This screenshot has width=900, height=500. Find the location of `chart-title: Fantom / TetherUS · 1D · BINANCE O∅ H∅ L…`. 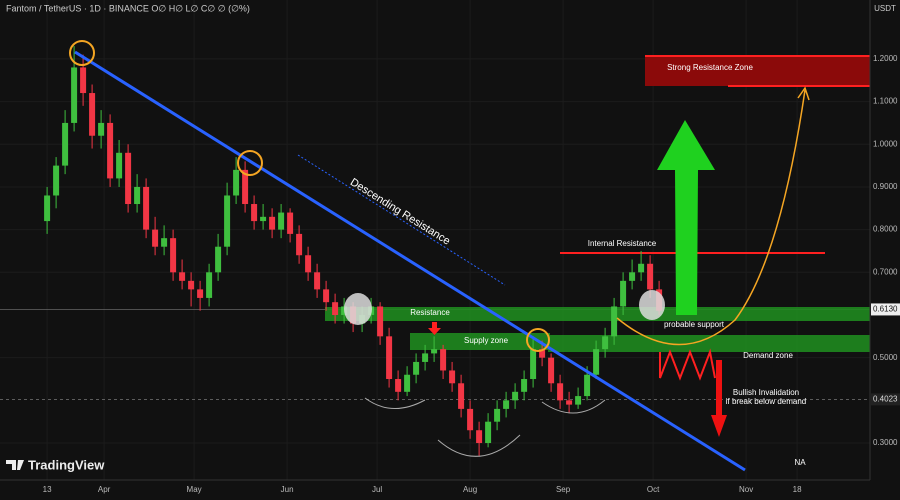

chart-title: Fantom / TetherUS · 1D · BINANCE O∅ H∅ L… is located at coordinates (128, 8).